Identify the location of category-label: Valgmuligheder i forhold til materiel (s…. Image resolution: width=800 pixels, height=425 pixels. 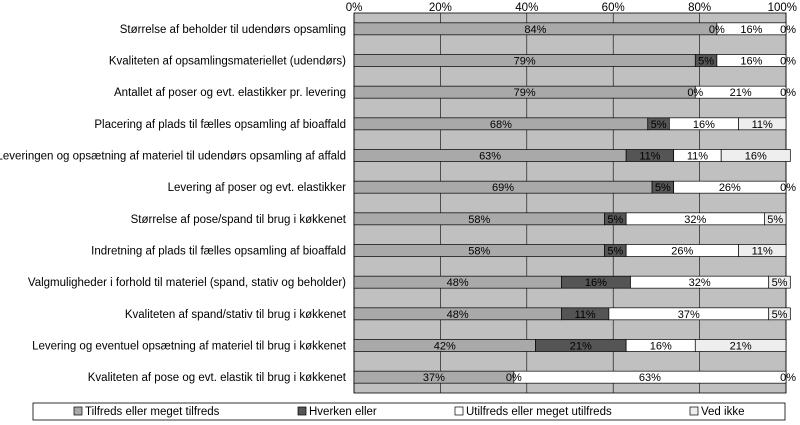
(187, 283).